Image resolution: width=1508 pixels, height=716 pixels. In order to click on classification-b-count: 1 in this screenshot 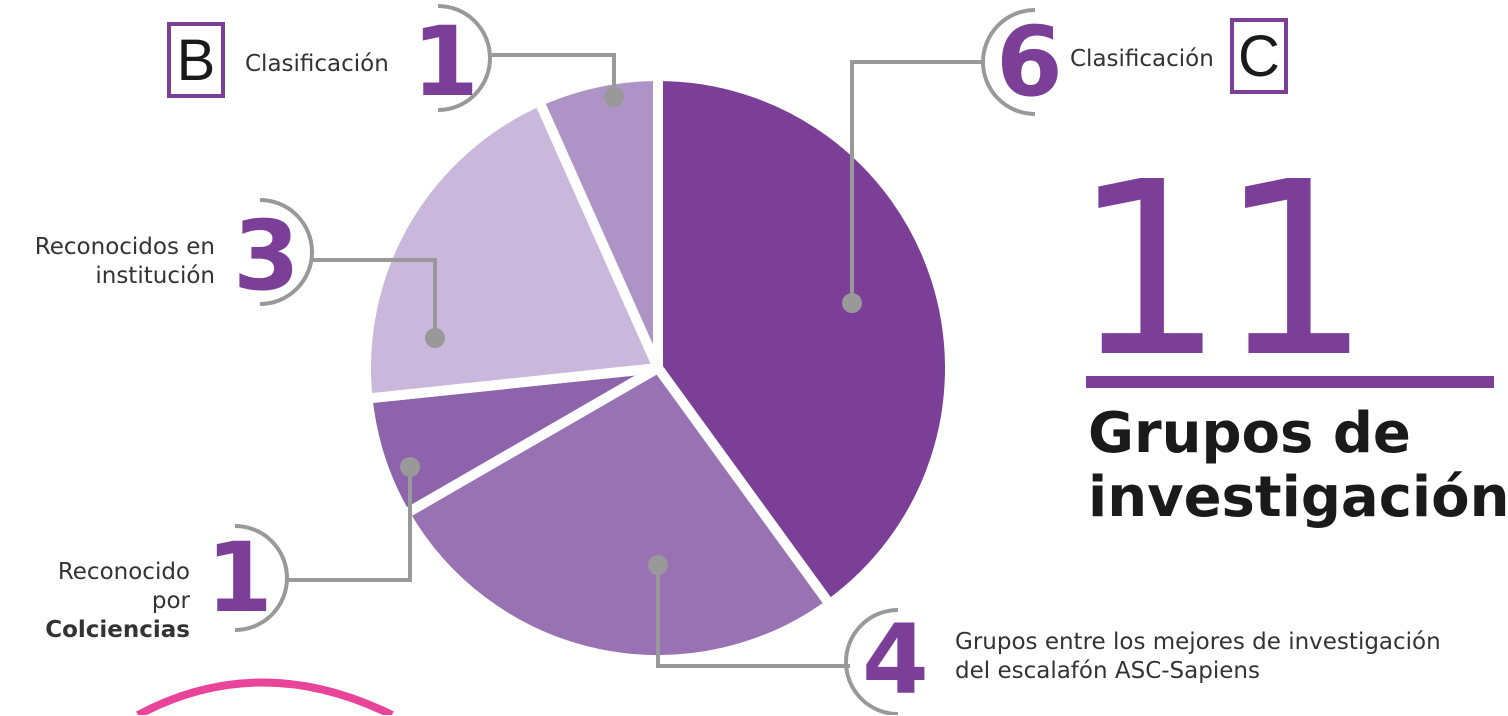, I will do `click(445, 62)`.